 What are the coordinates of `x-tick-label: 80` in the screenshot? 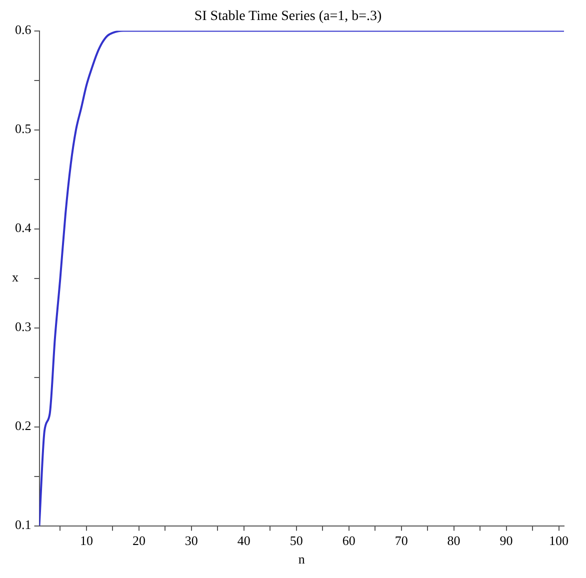 It's located at (453, 540).